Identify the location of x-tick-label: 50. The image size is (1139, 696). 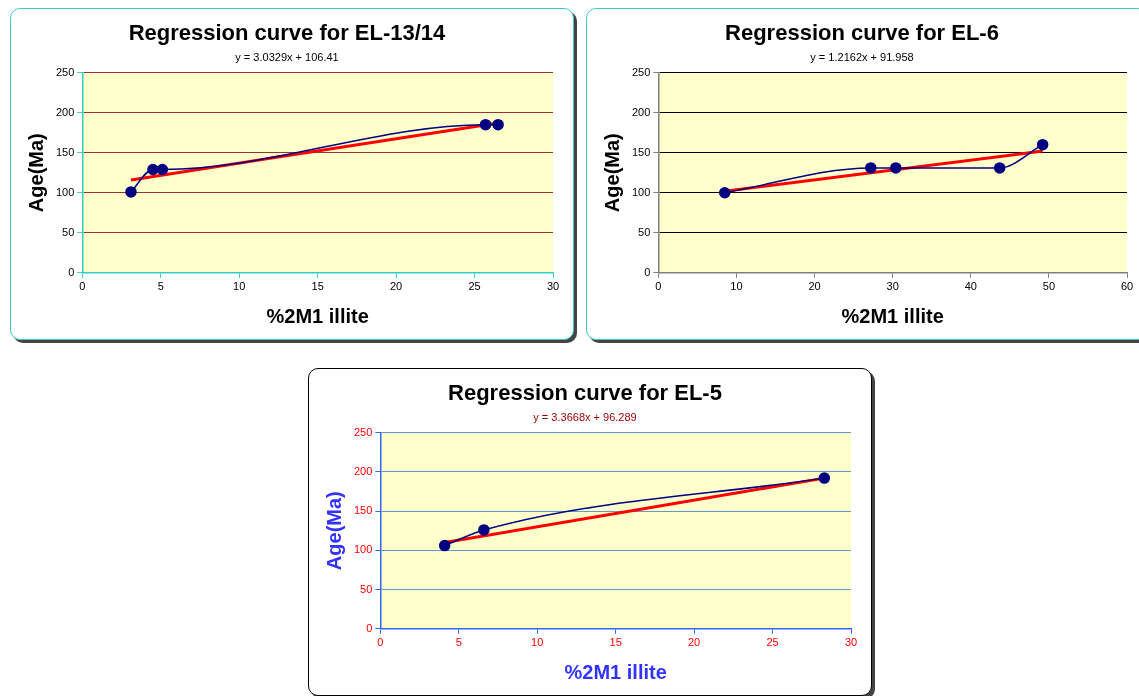
(1049, 286).